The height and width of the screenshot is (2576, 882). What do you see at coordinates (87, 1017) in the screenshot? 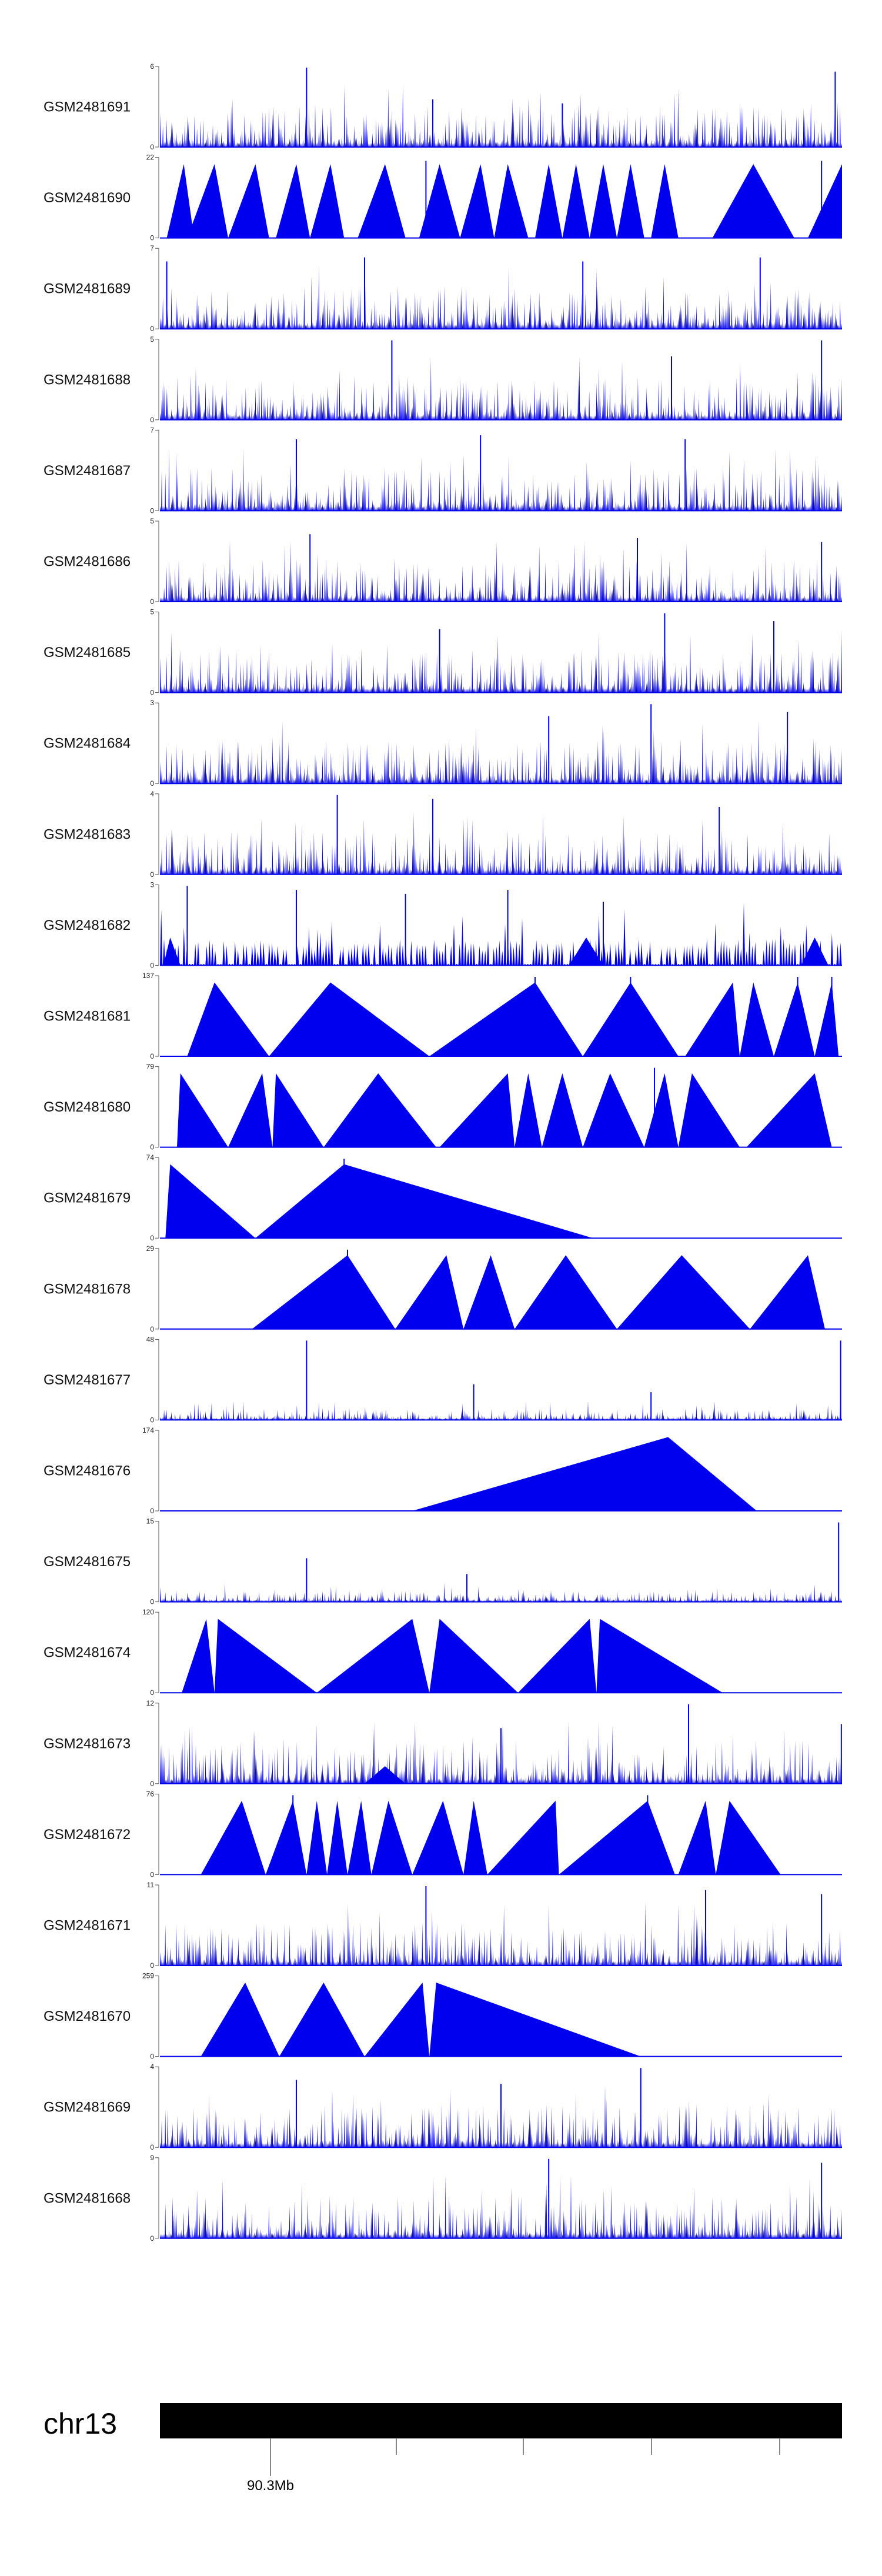
I see `track-label: GSM2481681` at bounding box center [87, 1017].